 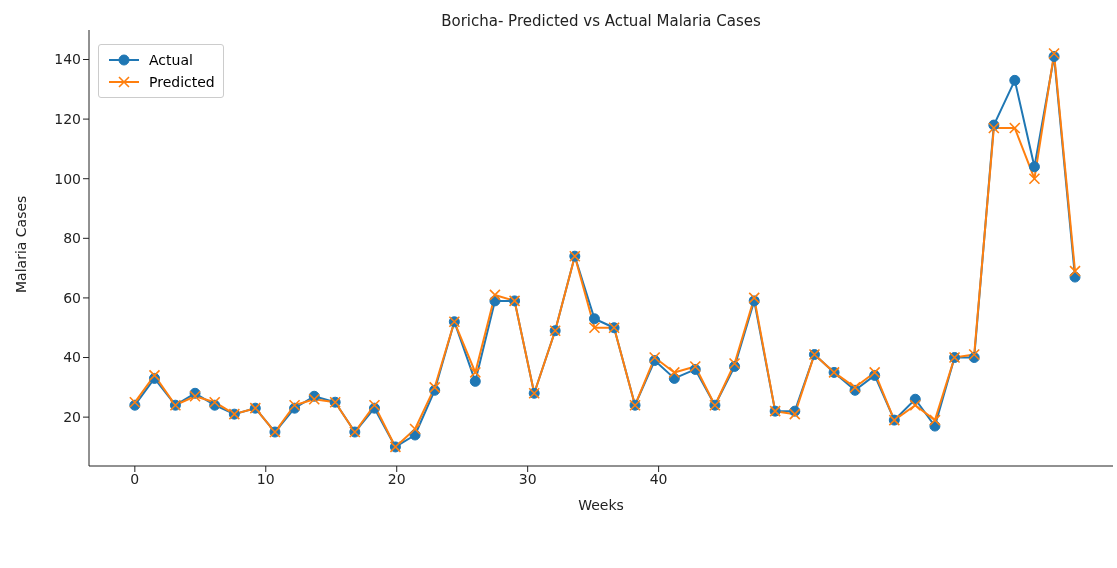 I want to click on x-tick-label: 20, so click(x=396, y=478).